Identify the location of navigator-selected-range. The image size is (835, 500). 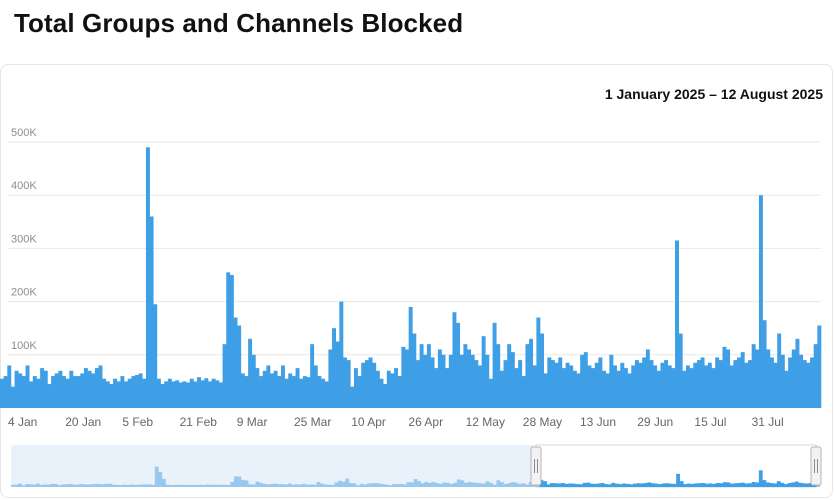
(676, 466).